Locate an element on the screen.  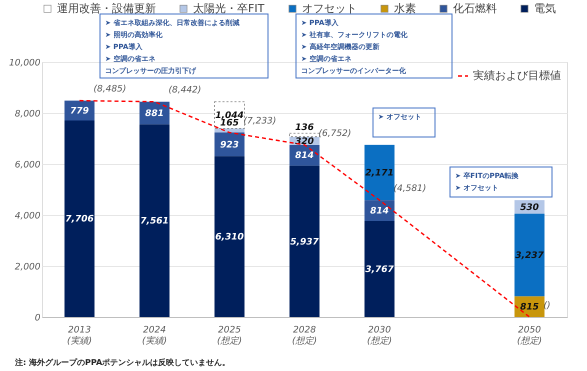
data-label: 815 is located at coordinates (529, 307).